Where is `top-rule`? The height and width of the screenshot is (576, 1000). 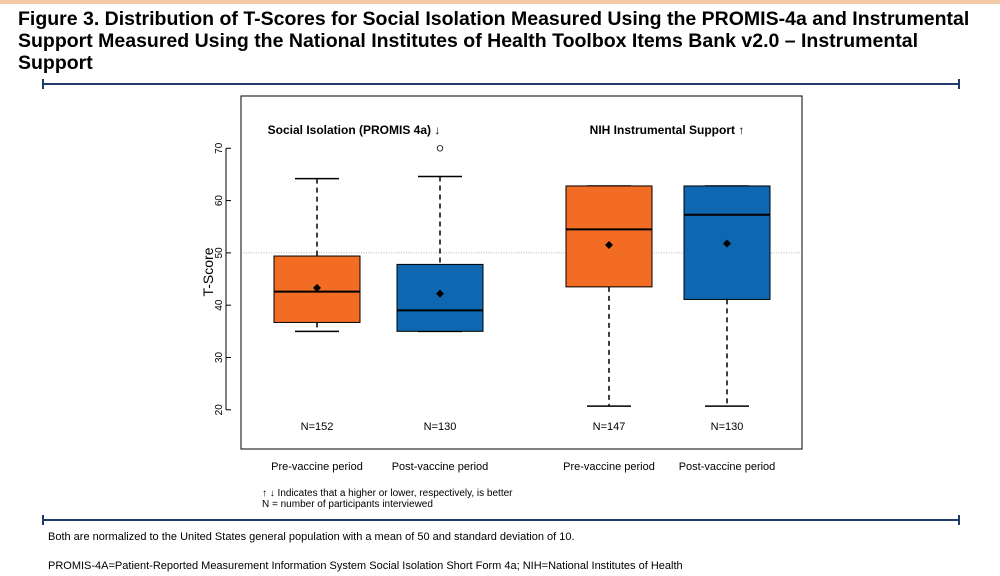 top-rule is located at coordinates (501, 84).